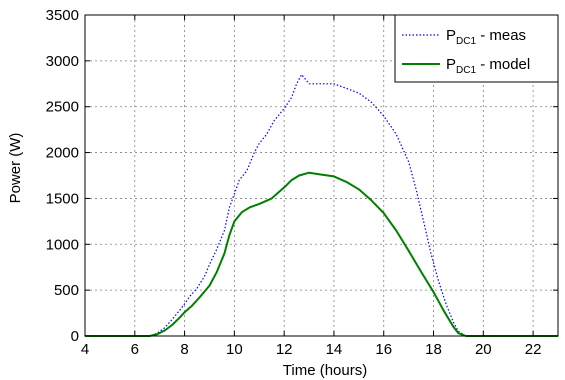 The image size is (565, 380). Describe the element at coordinates (62, 15) in the screenshot. I see `y-tick-label: 3500` at that location.